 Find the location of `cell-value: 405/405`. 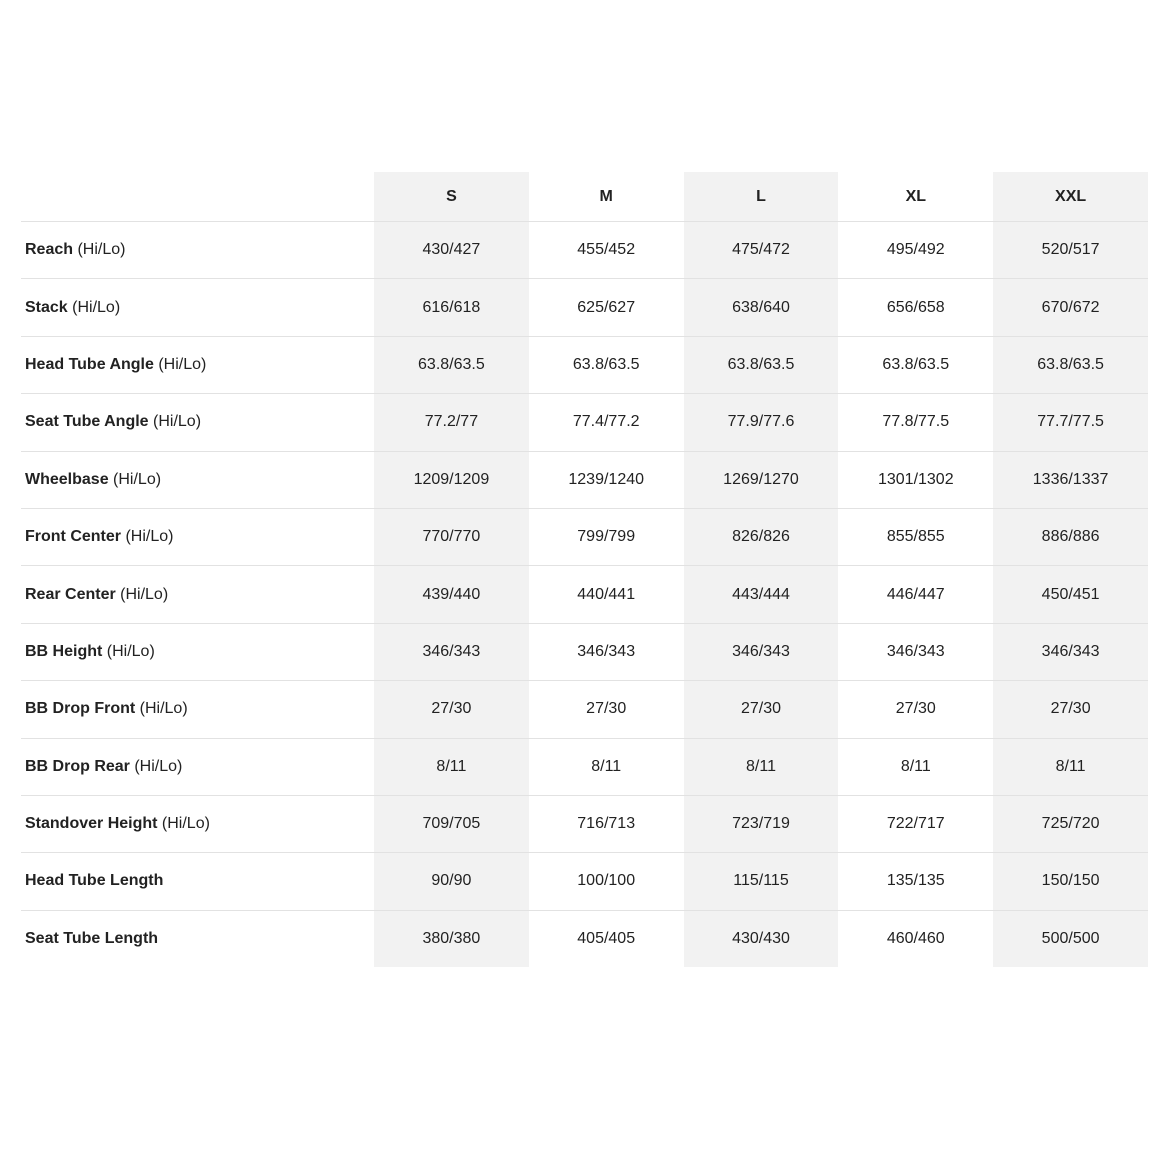

cell-value: 405/405 is located at coordinates (606, 938).